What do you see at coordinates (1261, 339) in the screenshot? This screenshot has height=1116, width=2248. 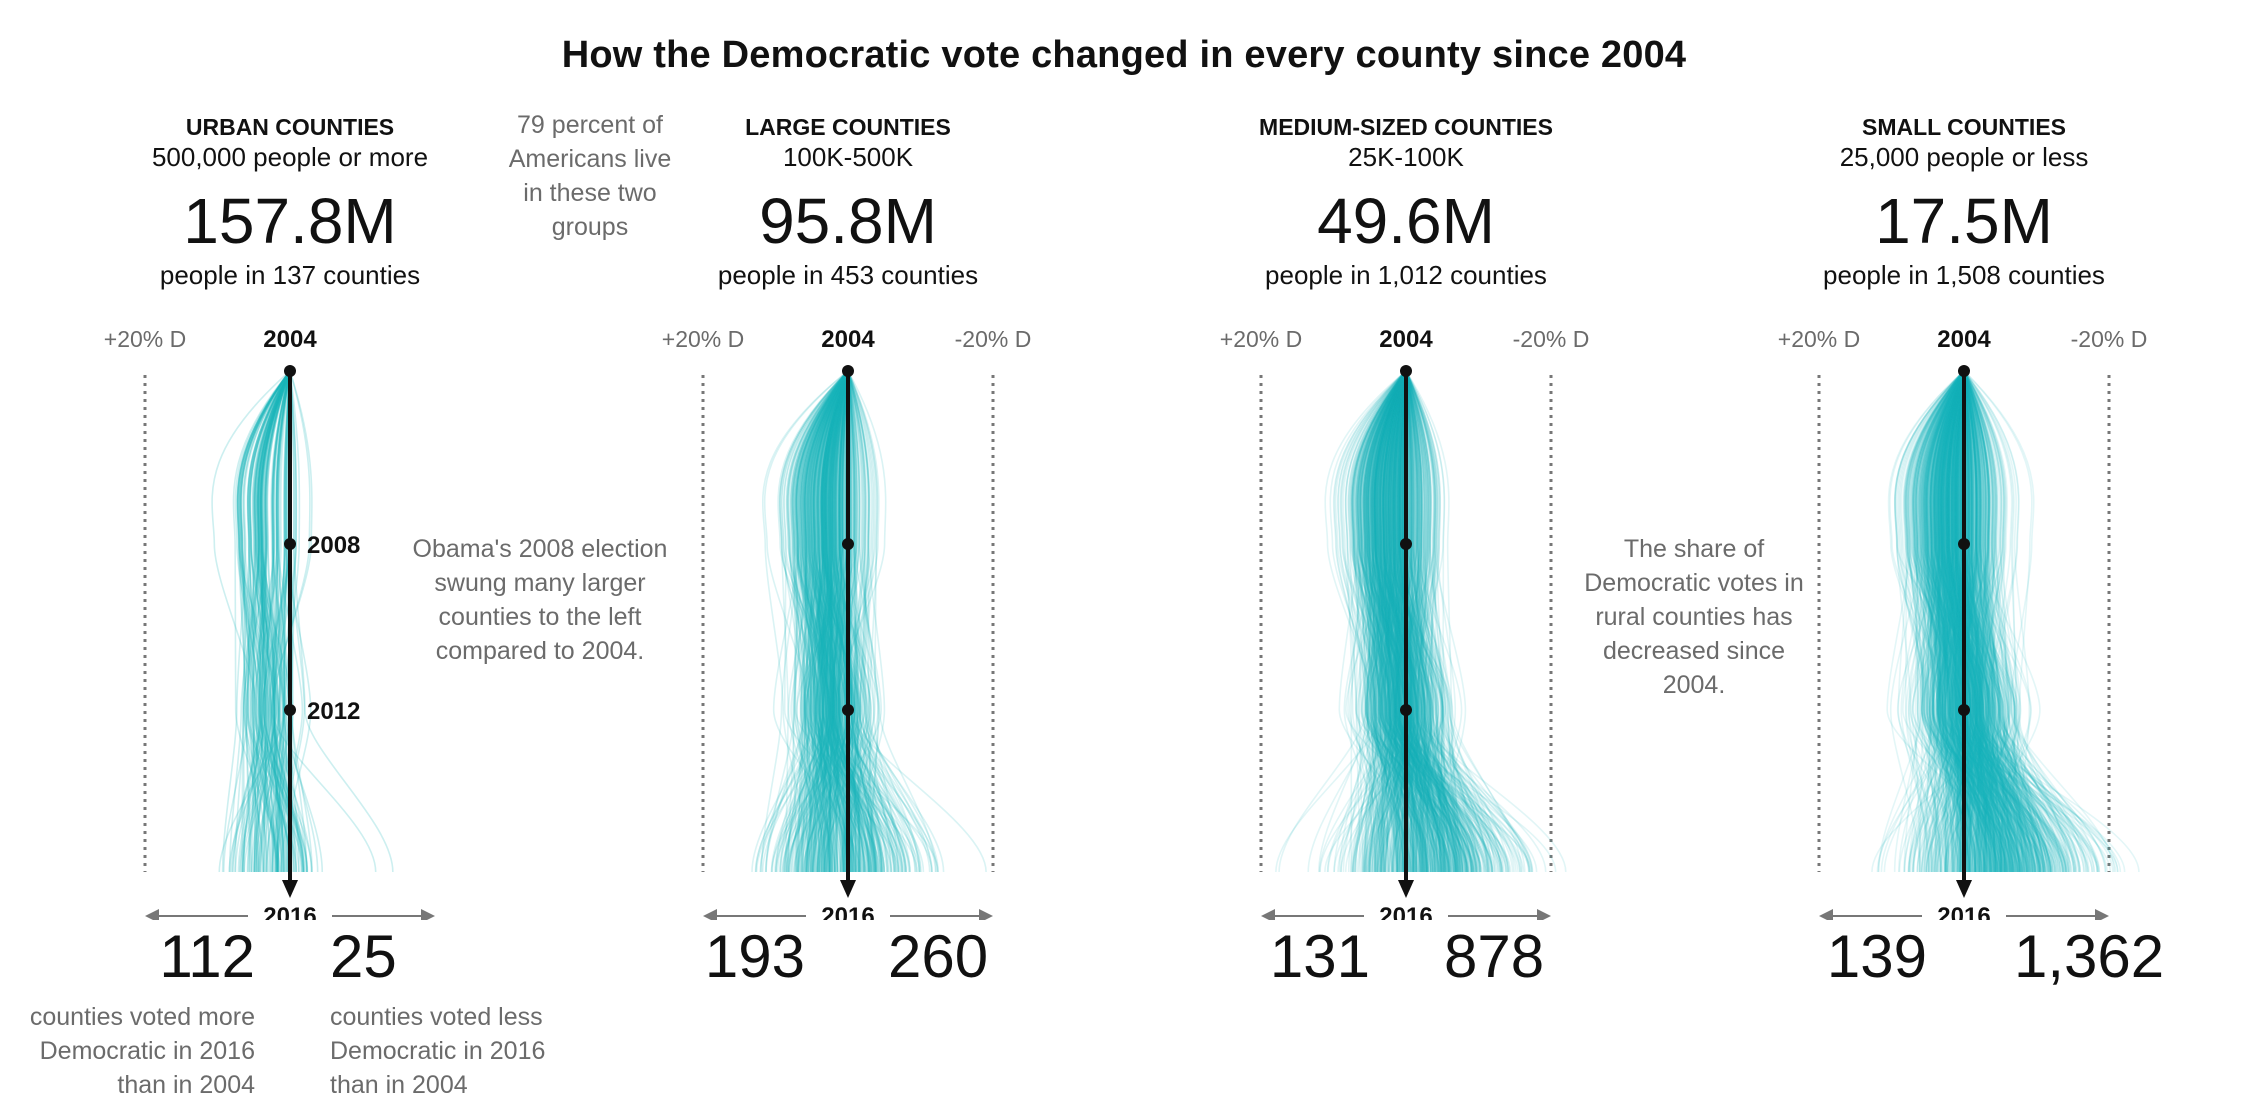 I see `guide-label-left: +20% D` at bounding box center [1261, 339].